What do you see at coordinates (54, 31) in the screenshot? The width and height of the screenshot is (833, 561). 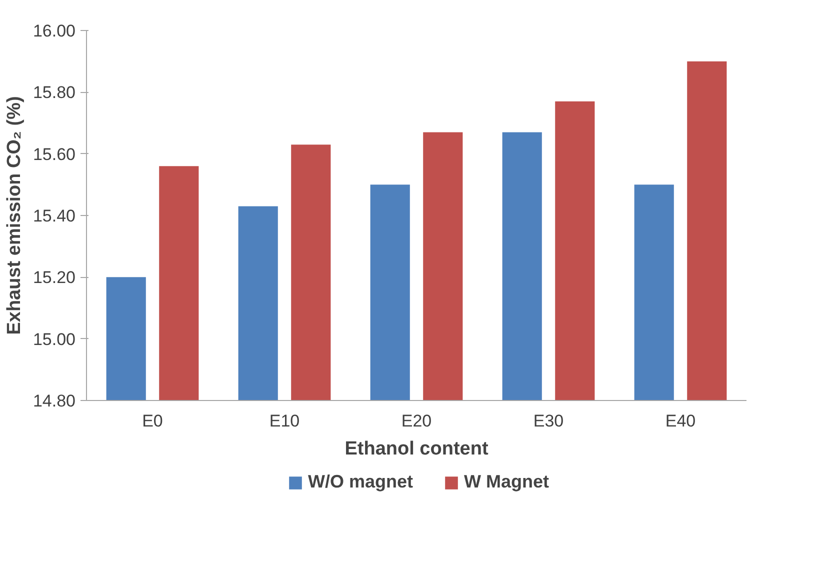 I see `y-tick-label: 16.00` at bounding box center [54, 31].